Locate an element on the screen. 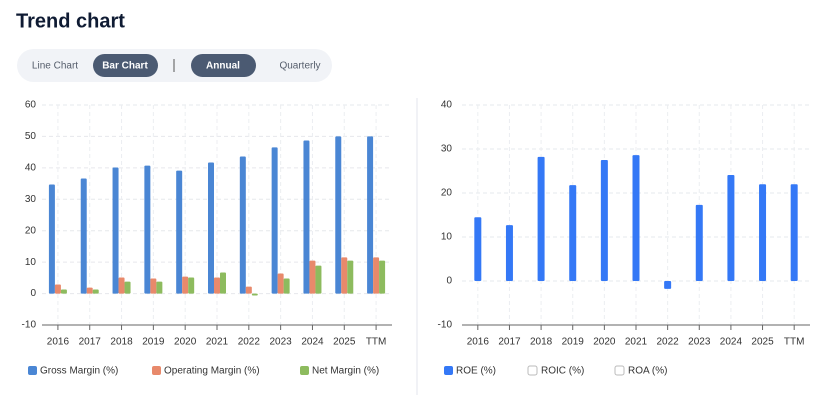 The image size is (826, 413). chart-tab-active is located at coordinates (125, 65).